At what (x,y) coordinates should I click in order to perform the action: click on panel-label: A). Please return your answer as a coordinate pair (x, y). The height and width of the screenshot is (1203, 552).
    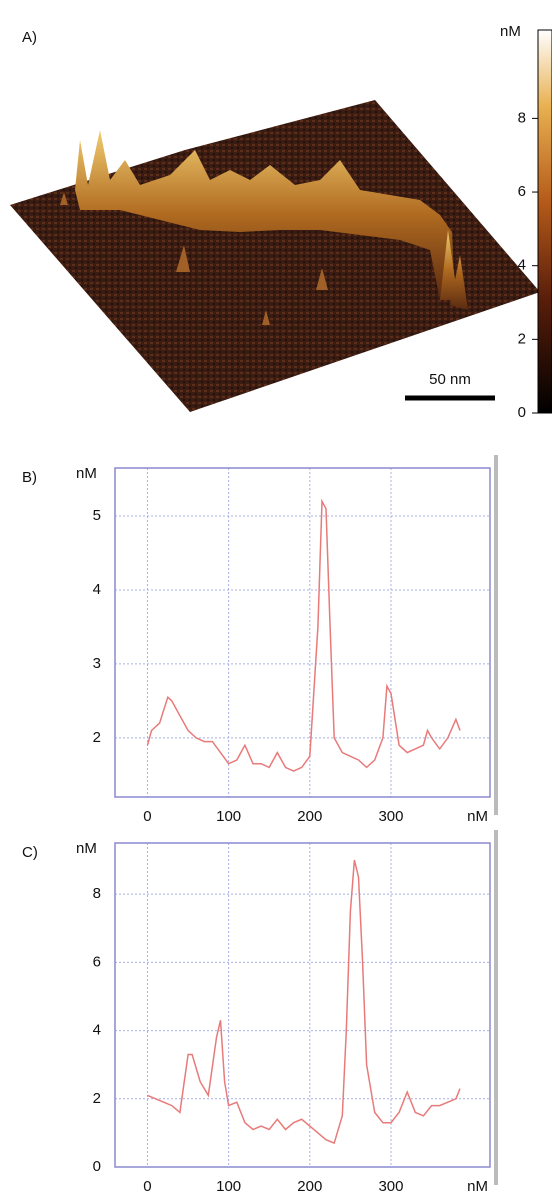
    Looking at the image, I should click on (29, 37).